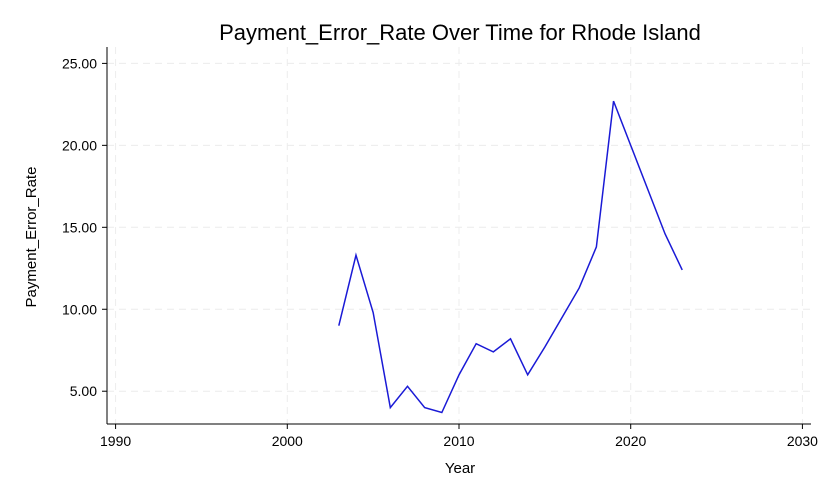 The width and height of the screenshot is (831, 498). Describe the element at coordinates (287, 441) in the screenshot. I see `x-tick-label: 2000` at that location.